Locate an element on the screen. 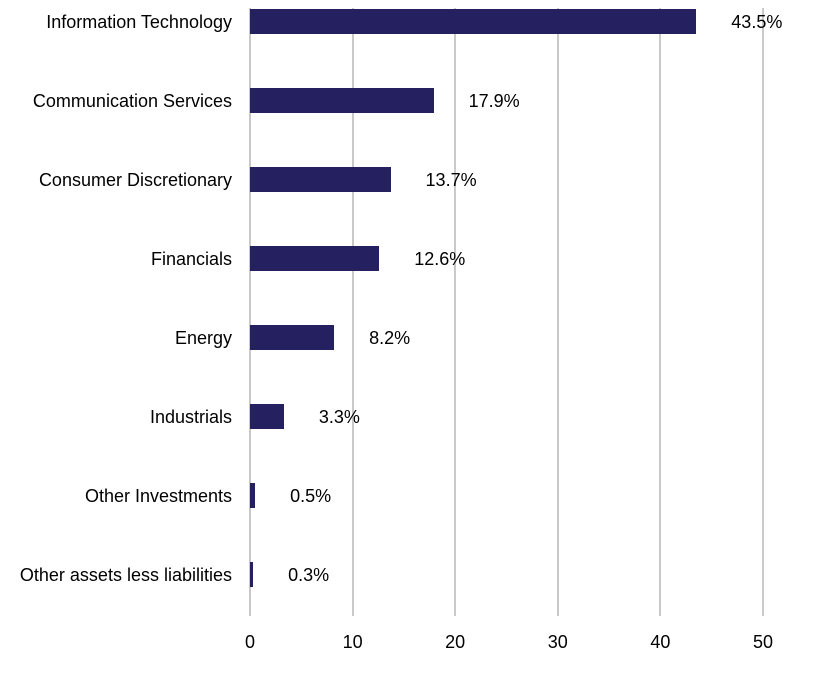 The image size is (816, 682). x-tick-label: 30 is located at coordinates (557, 642).